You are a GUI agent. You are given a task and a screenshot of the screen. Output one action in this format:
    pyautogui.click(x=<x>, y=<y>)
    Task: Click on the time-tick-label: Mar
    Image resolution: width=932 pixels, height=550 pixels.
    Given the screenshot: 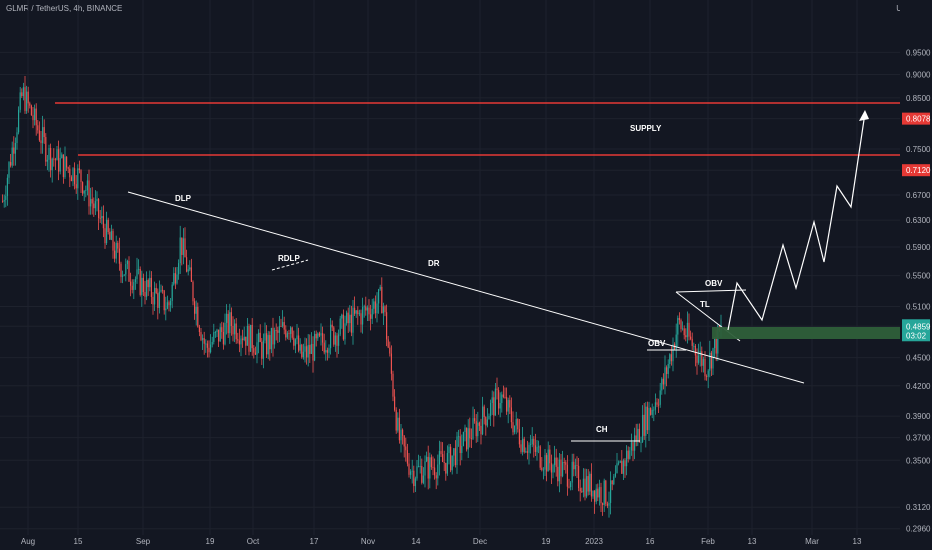 What is the action you would take?
    pyautogui.click(x=812, y=541)
    